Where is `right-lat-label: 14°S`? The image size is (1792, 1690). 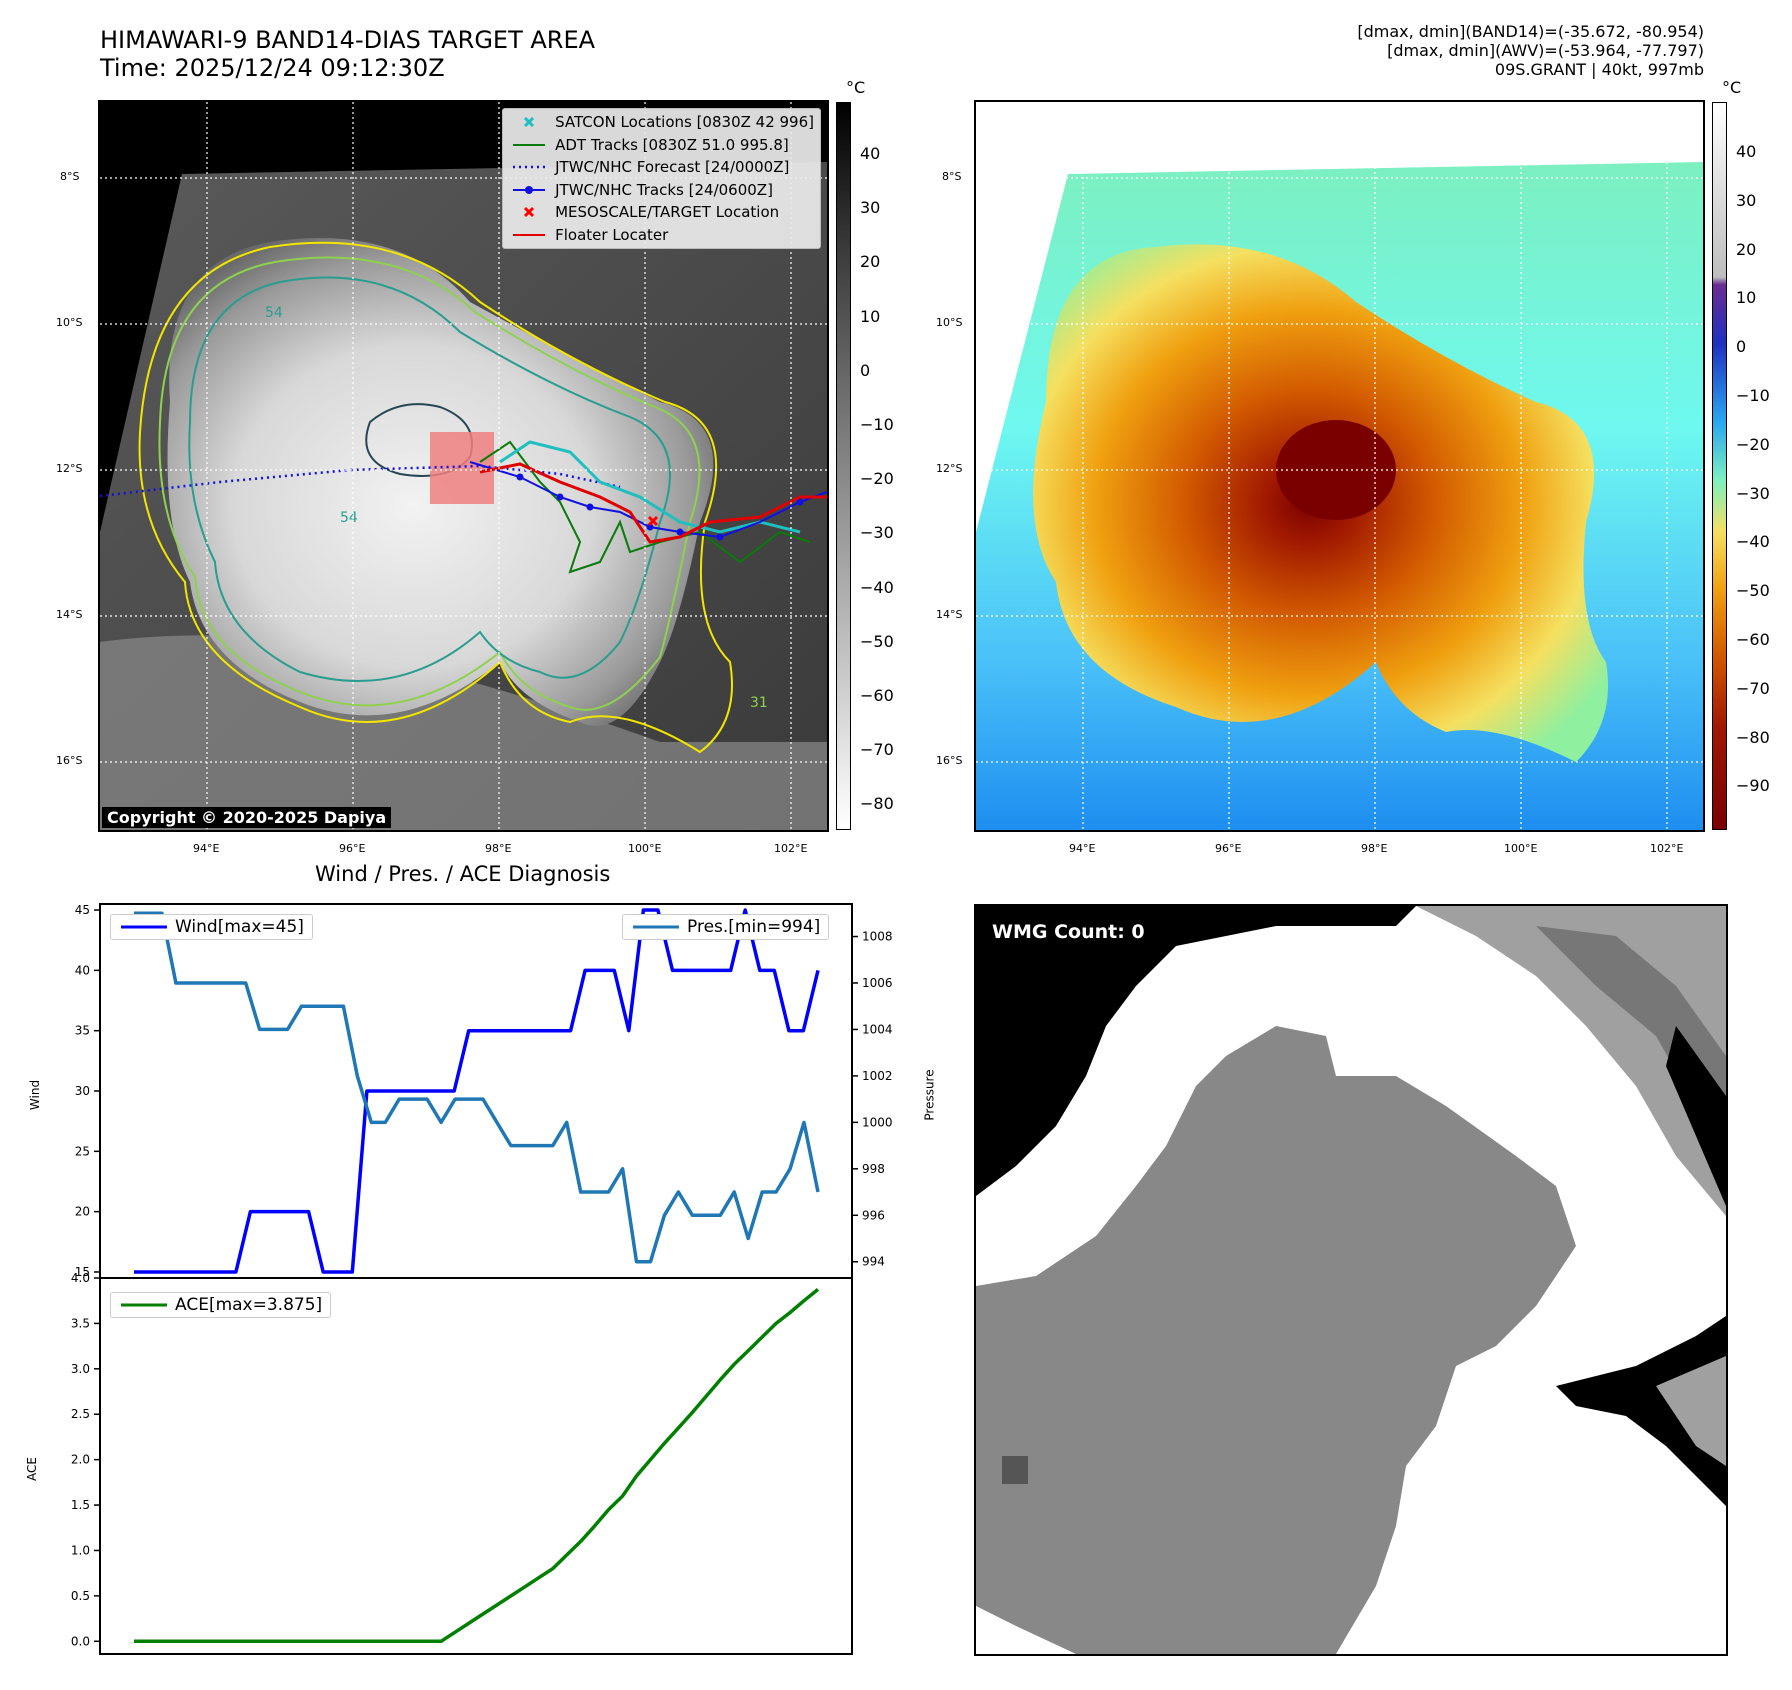 right-lat-label: 14°S is located at coordinates (949, 614).